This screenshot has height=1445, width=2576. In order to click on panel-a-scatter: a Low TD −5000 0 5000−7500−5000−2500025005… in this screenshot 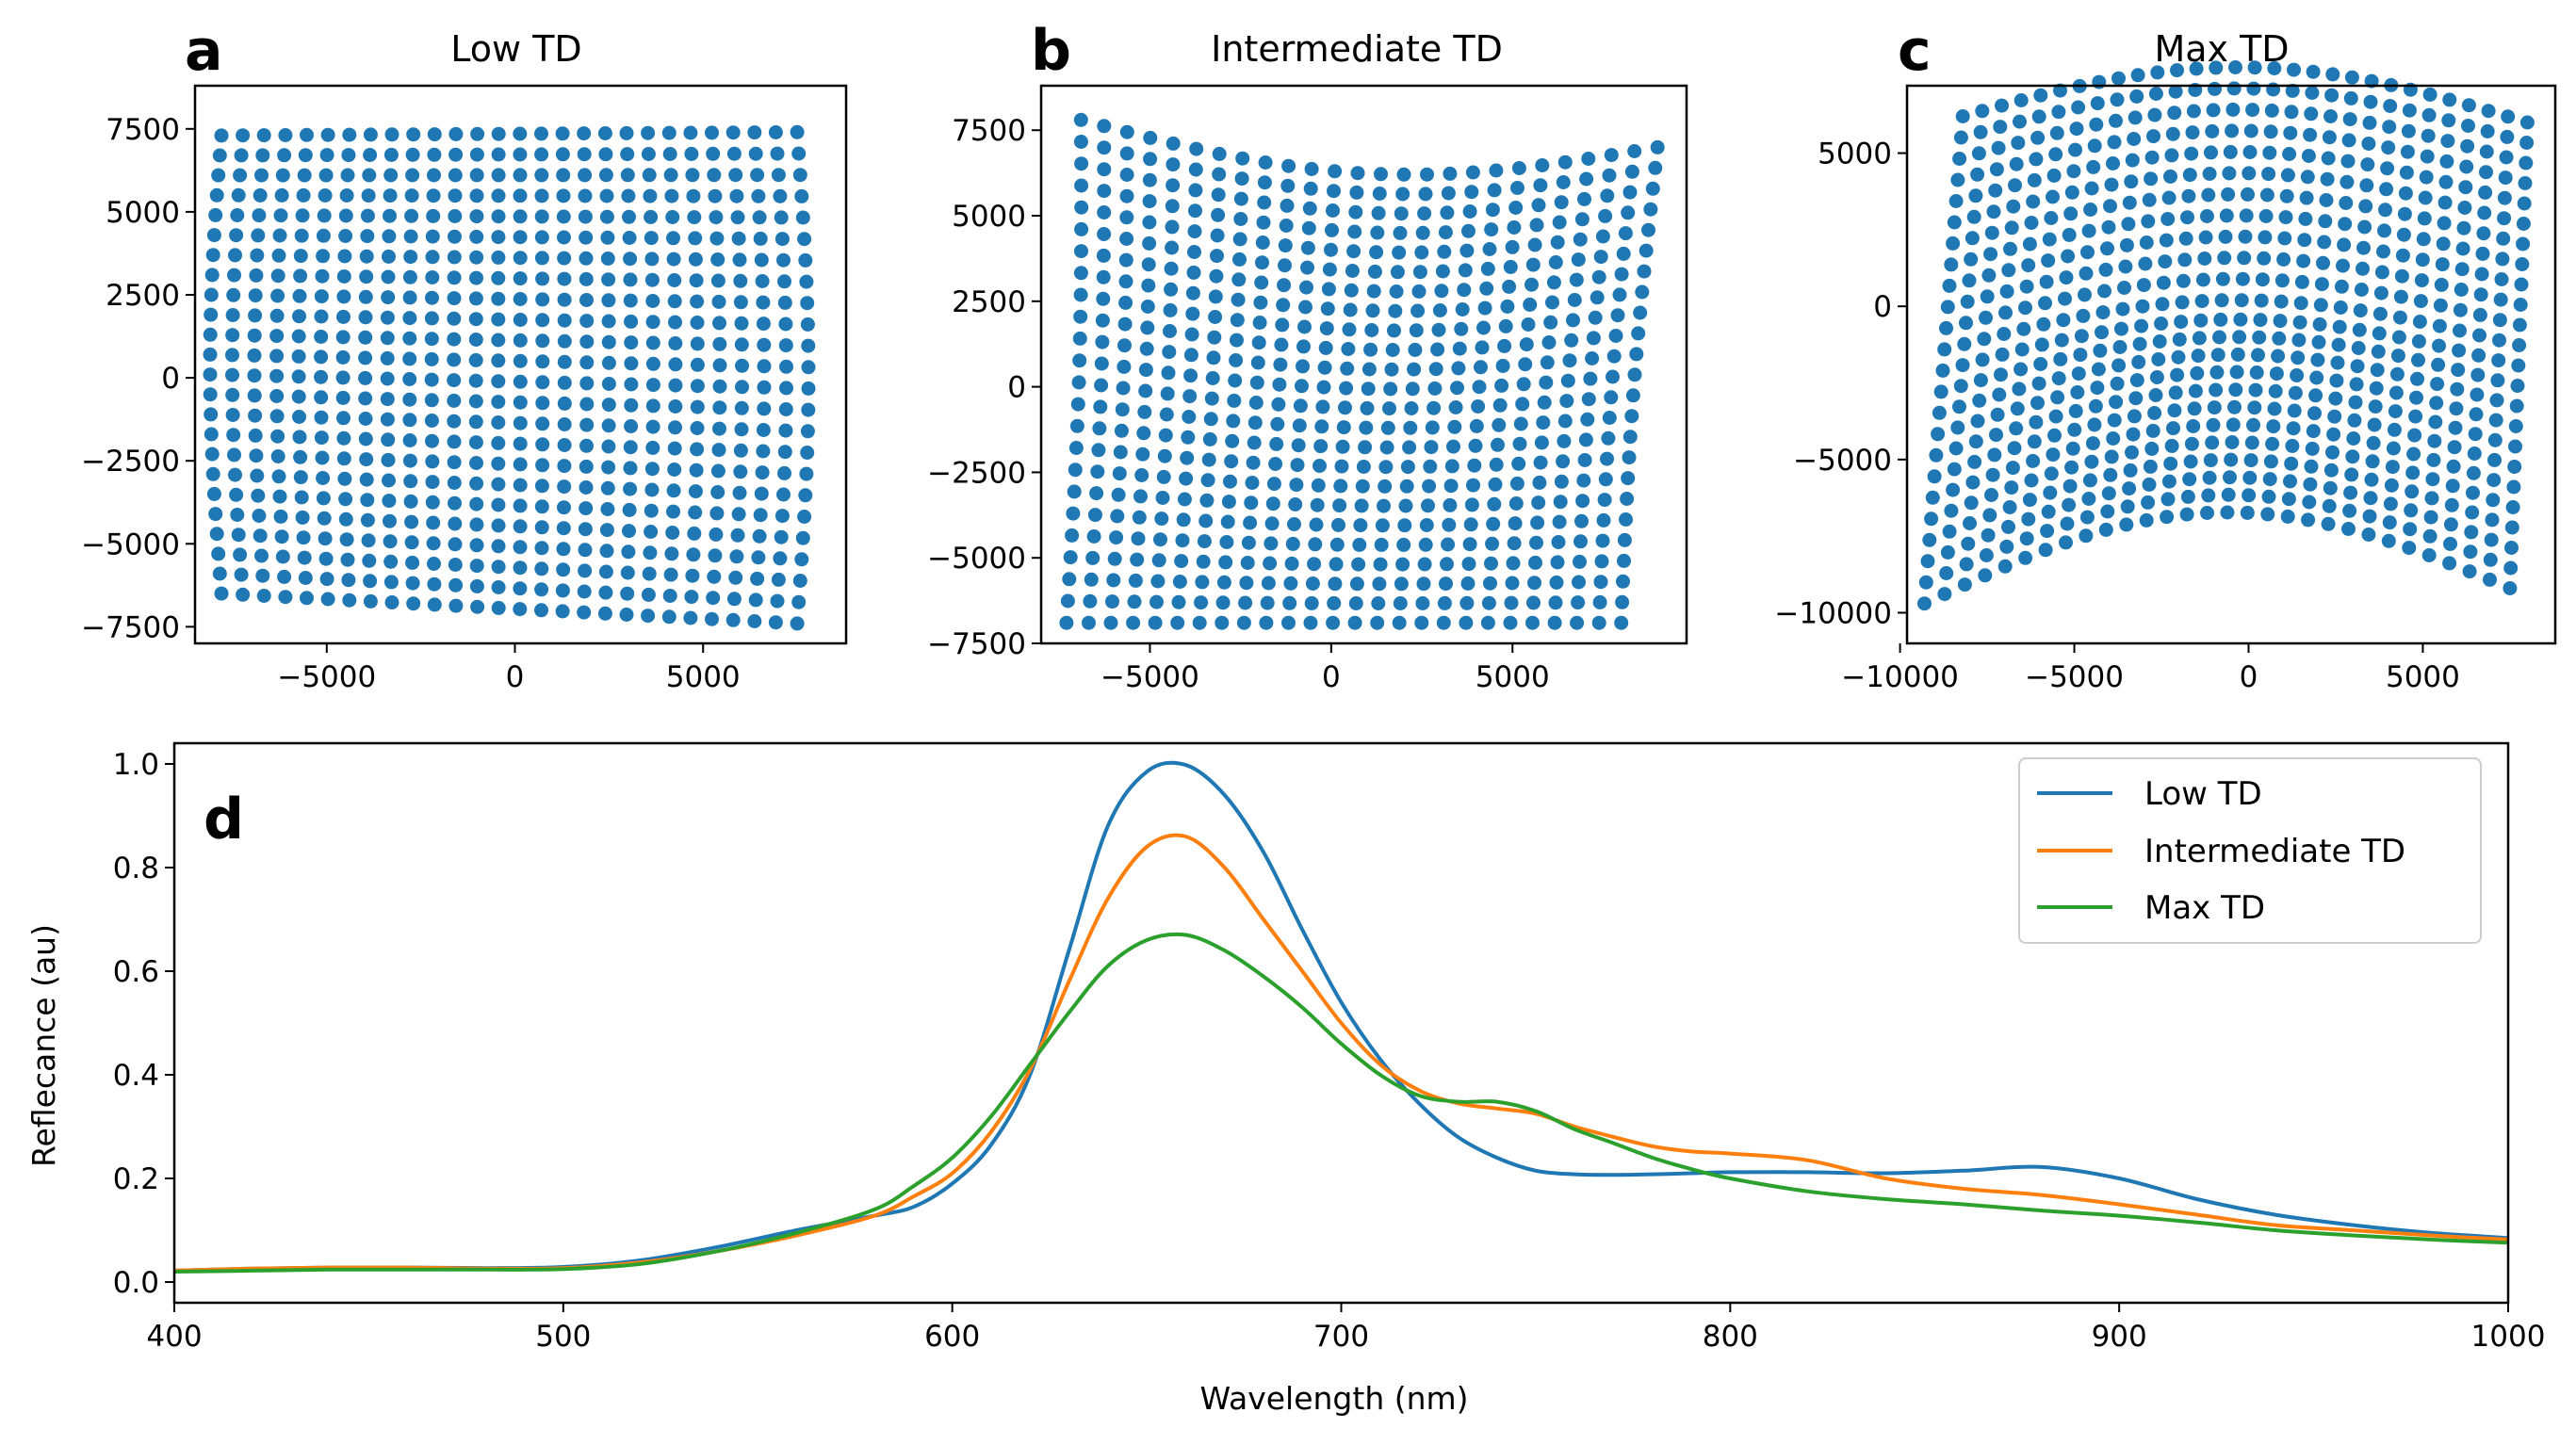, I will do `click(464, 356)`.